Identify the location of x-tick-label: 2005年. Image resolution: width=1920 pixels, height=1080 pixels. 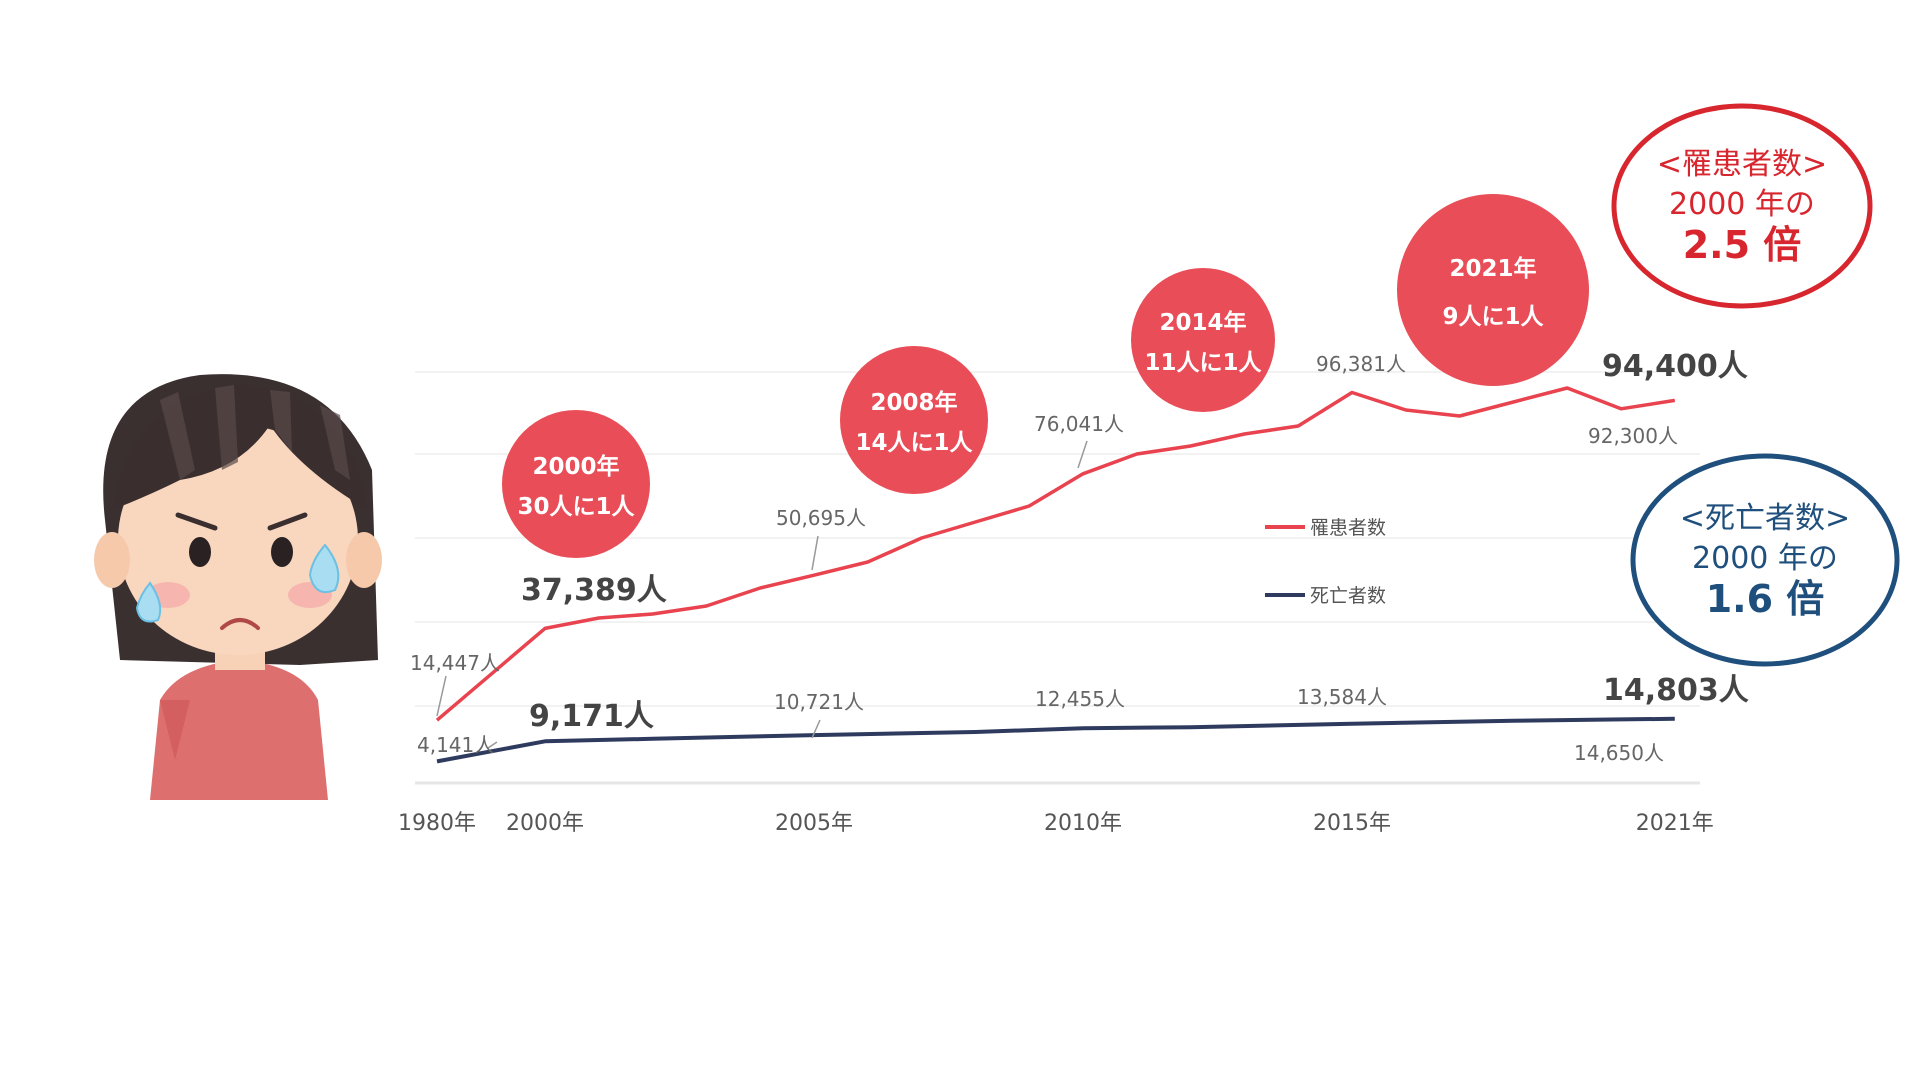
(814, 823).